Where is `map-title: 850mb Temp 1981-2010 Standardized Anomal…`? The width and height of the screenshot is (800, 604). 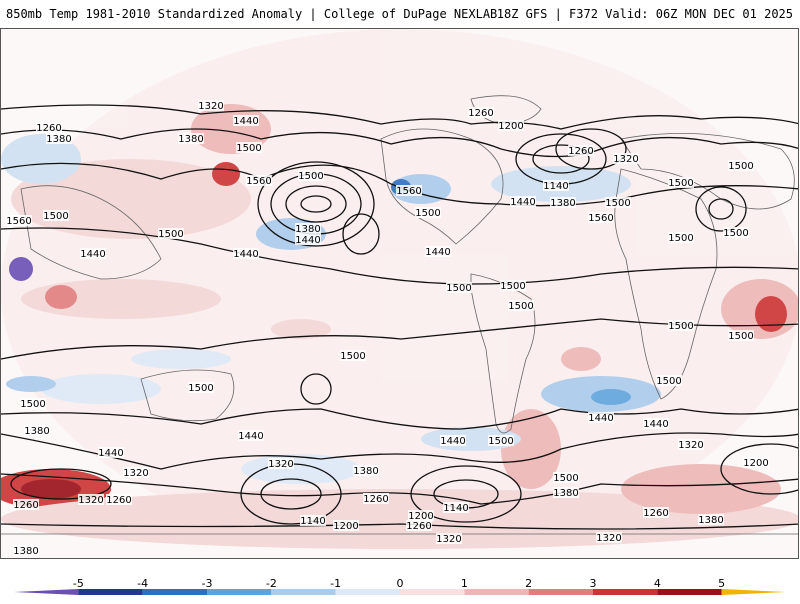 map-title: 850mb Temp 1981-2010 Standardized Anomal… is located at coordinates (252, 14).